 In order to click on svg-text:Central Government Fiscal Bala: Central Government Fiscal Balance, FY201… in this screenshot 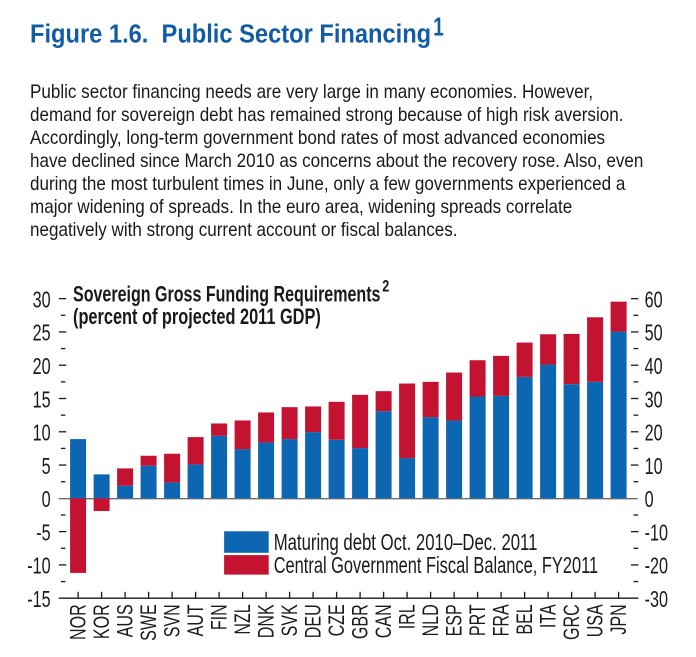, I will do `click(436, 566)`.